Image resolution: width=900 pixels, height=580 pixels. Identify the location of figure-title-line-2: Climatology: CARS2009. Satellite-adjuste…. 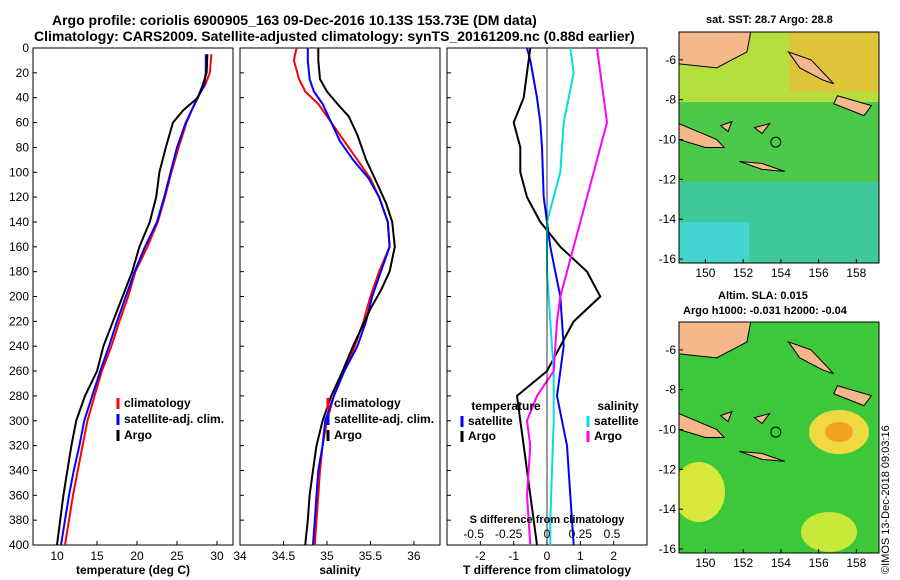
(334, 36).